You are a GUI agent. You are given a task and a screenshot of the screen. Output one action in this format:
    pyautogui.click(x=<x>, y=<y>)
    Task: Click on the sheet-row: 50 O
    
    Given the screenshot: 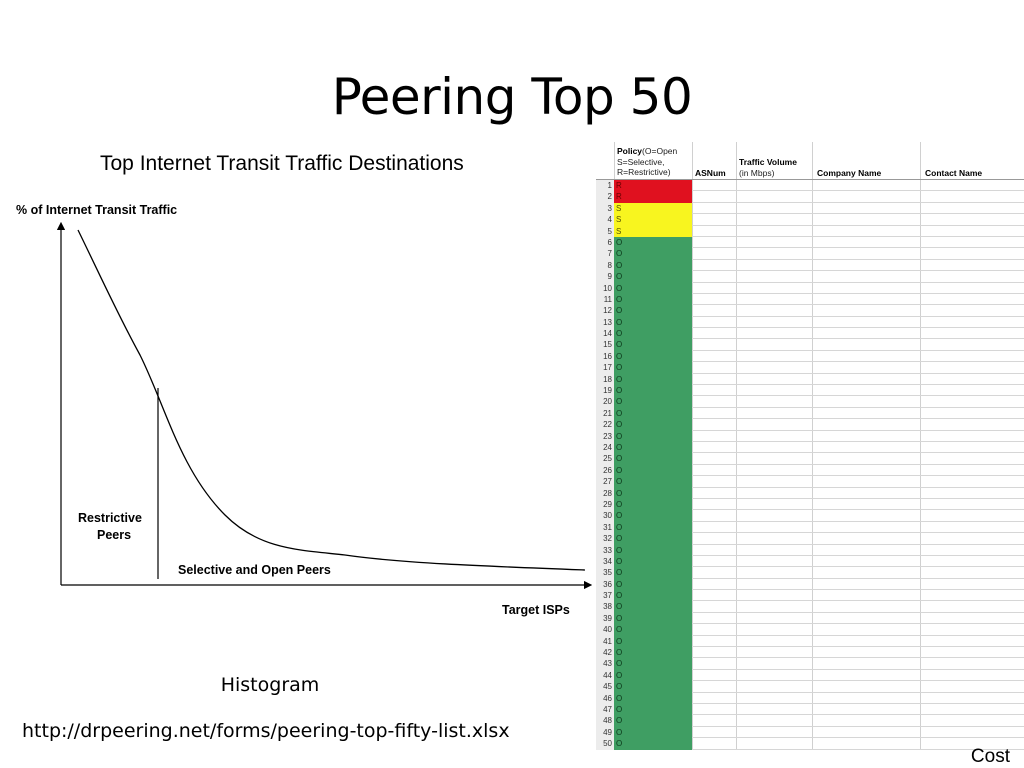 What is the action you would take?
    pyautogui.click(x=810, y=744)
    